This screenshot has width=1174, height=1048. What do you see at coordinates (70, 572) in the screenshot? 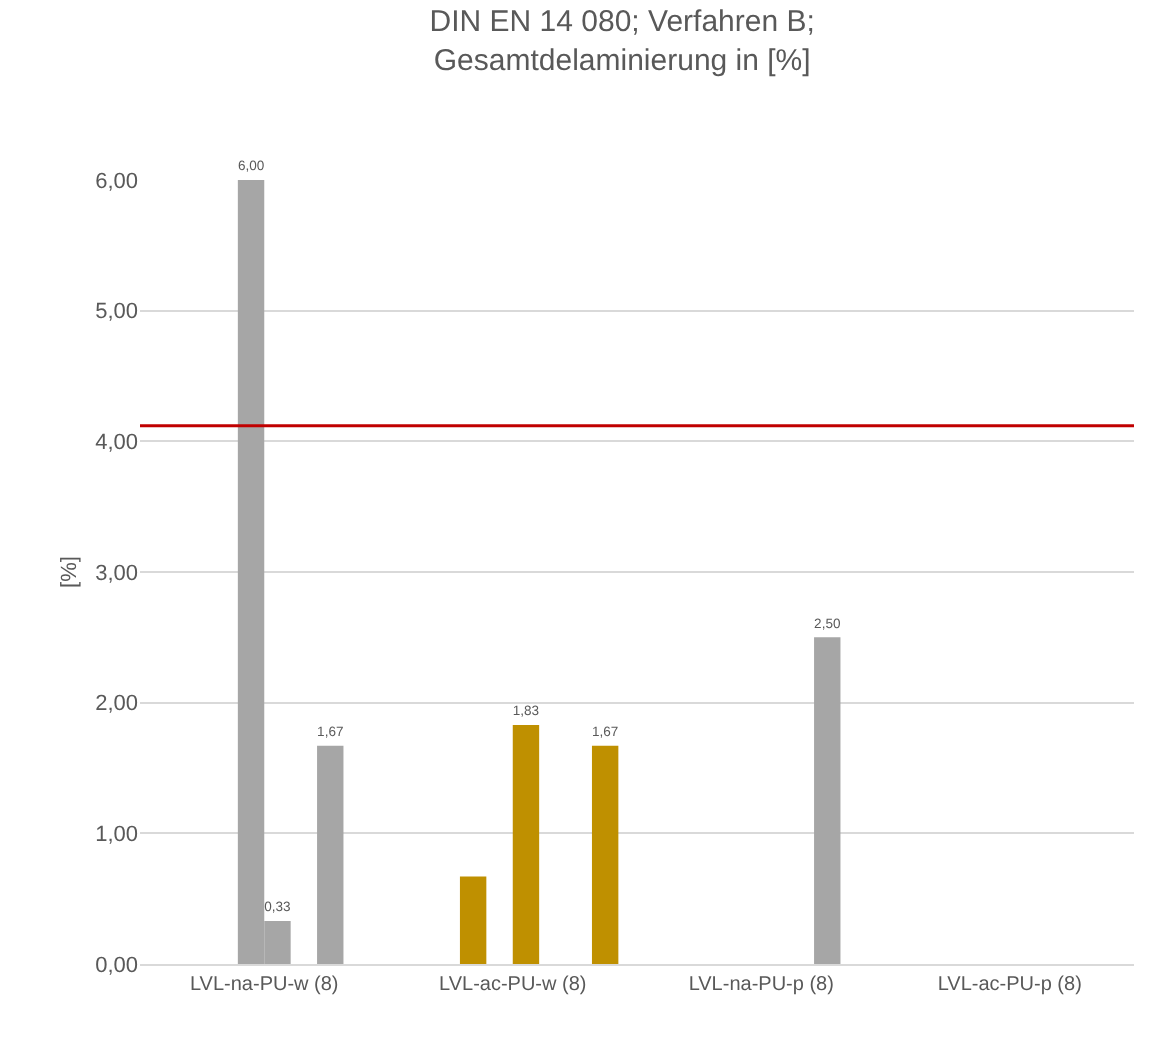
I see `y-axis-title: [%]` at bounding box center [70, 572].